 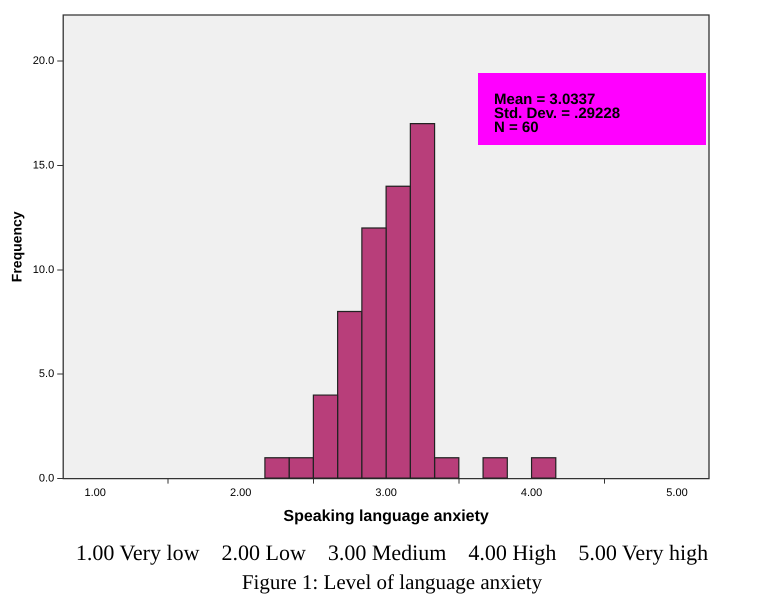 I want to click on x-tick-label: 5.00, so click(x=677, y=493).